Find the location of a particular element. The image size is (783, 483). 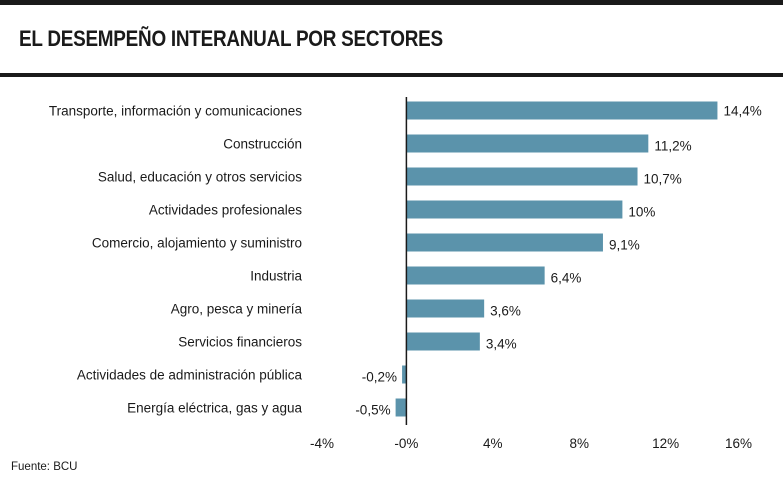

source-note: Fuente: BCU is located at coordinates (44, 467).